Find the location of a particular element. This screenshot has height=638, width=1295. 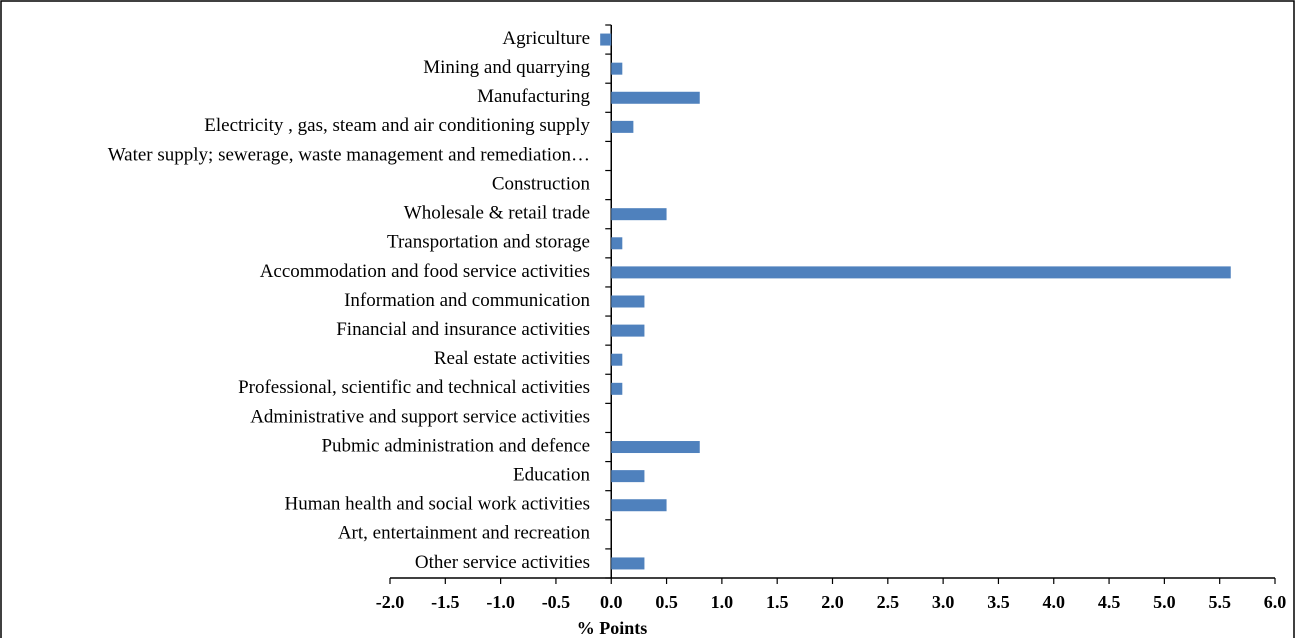

category-label: Information and communication is located at coordinates (467, 300).